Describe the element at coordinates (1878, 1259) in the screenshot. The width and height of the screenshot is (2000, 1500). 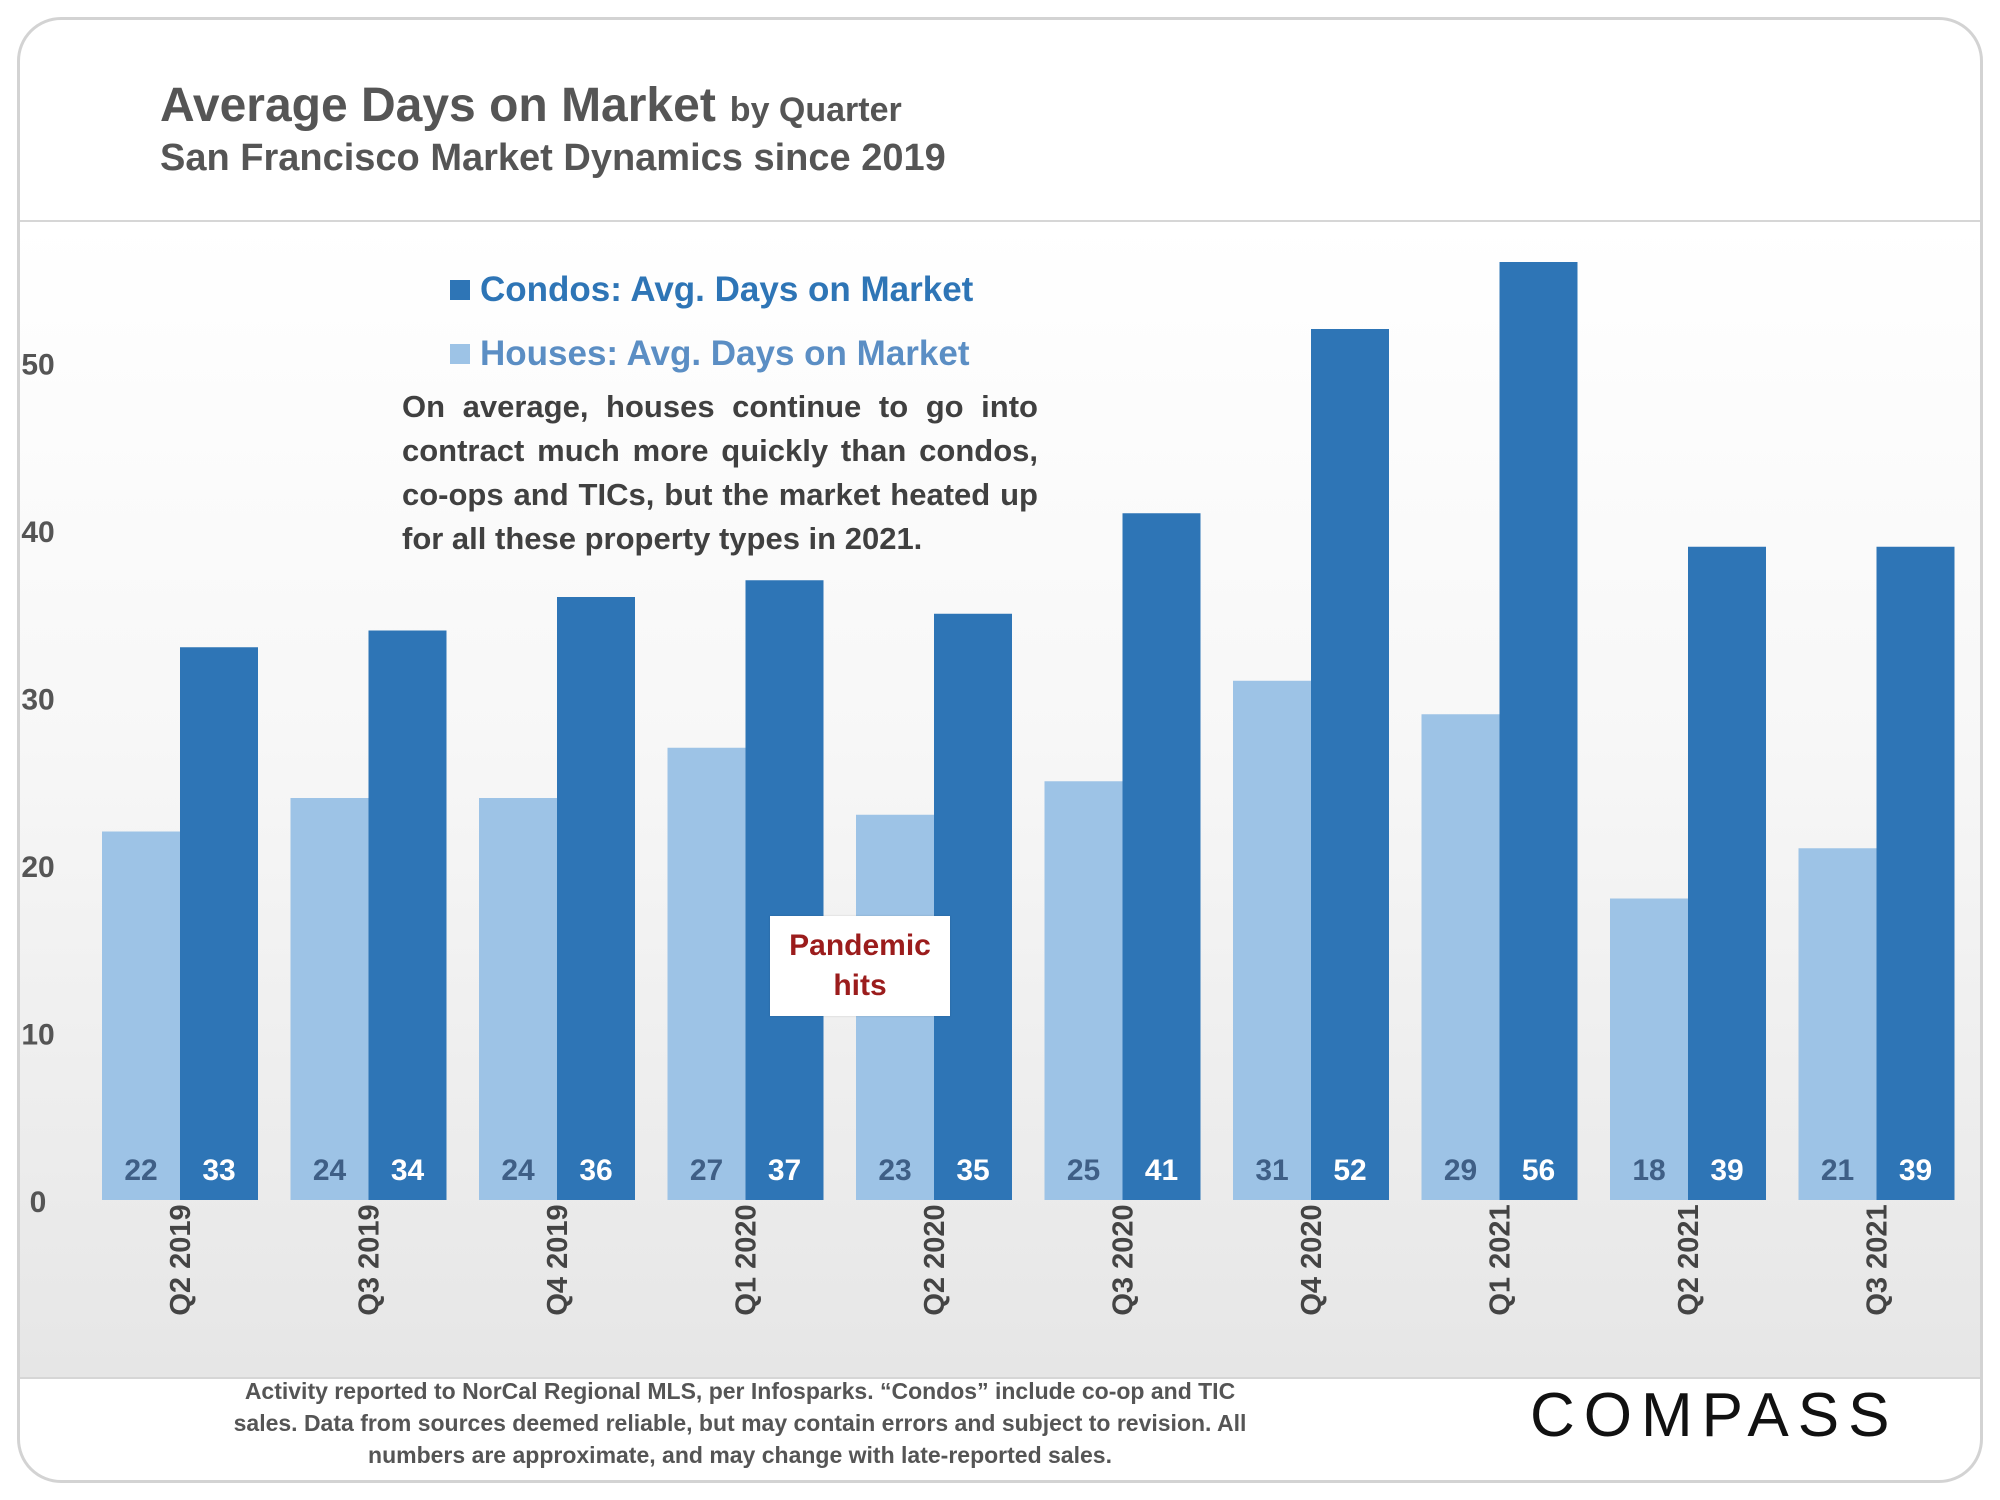
I see `x-tick-label: Q3 2021` at that location.